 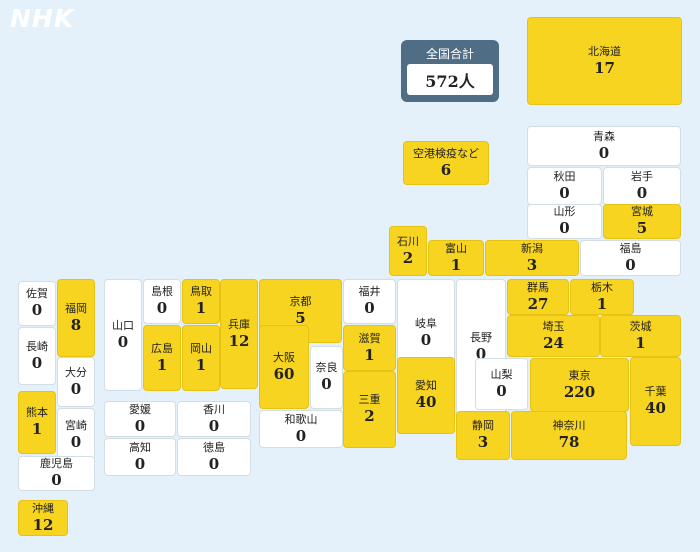 What do you see at coordinates (326, 377) in the screenshot?
I see `prefecture-tile: 奈良 0` at bounding box center [326, 377].